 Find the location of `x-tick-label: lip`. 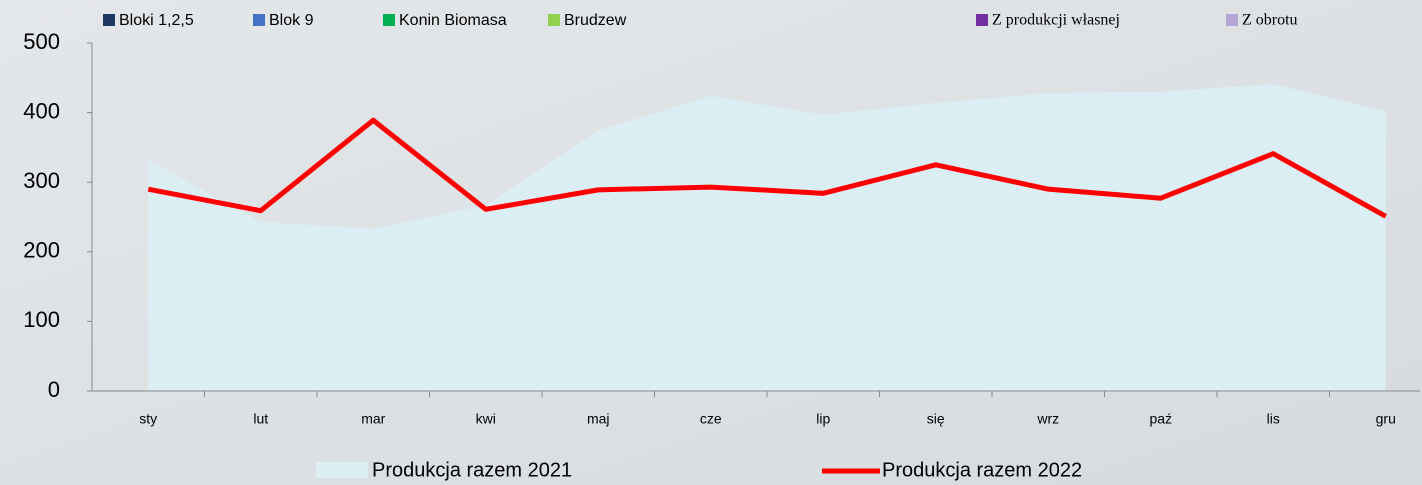

x-tick-label: lip is located at coordinates (823, 419).